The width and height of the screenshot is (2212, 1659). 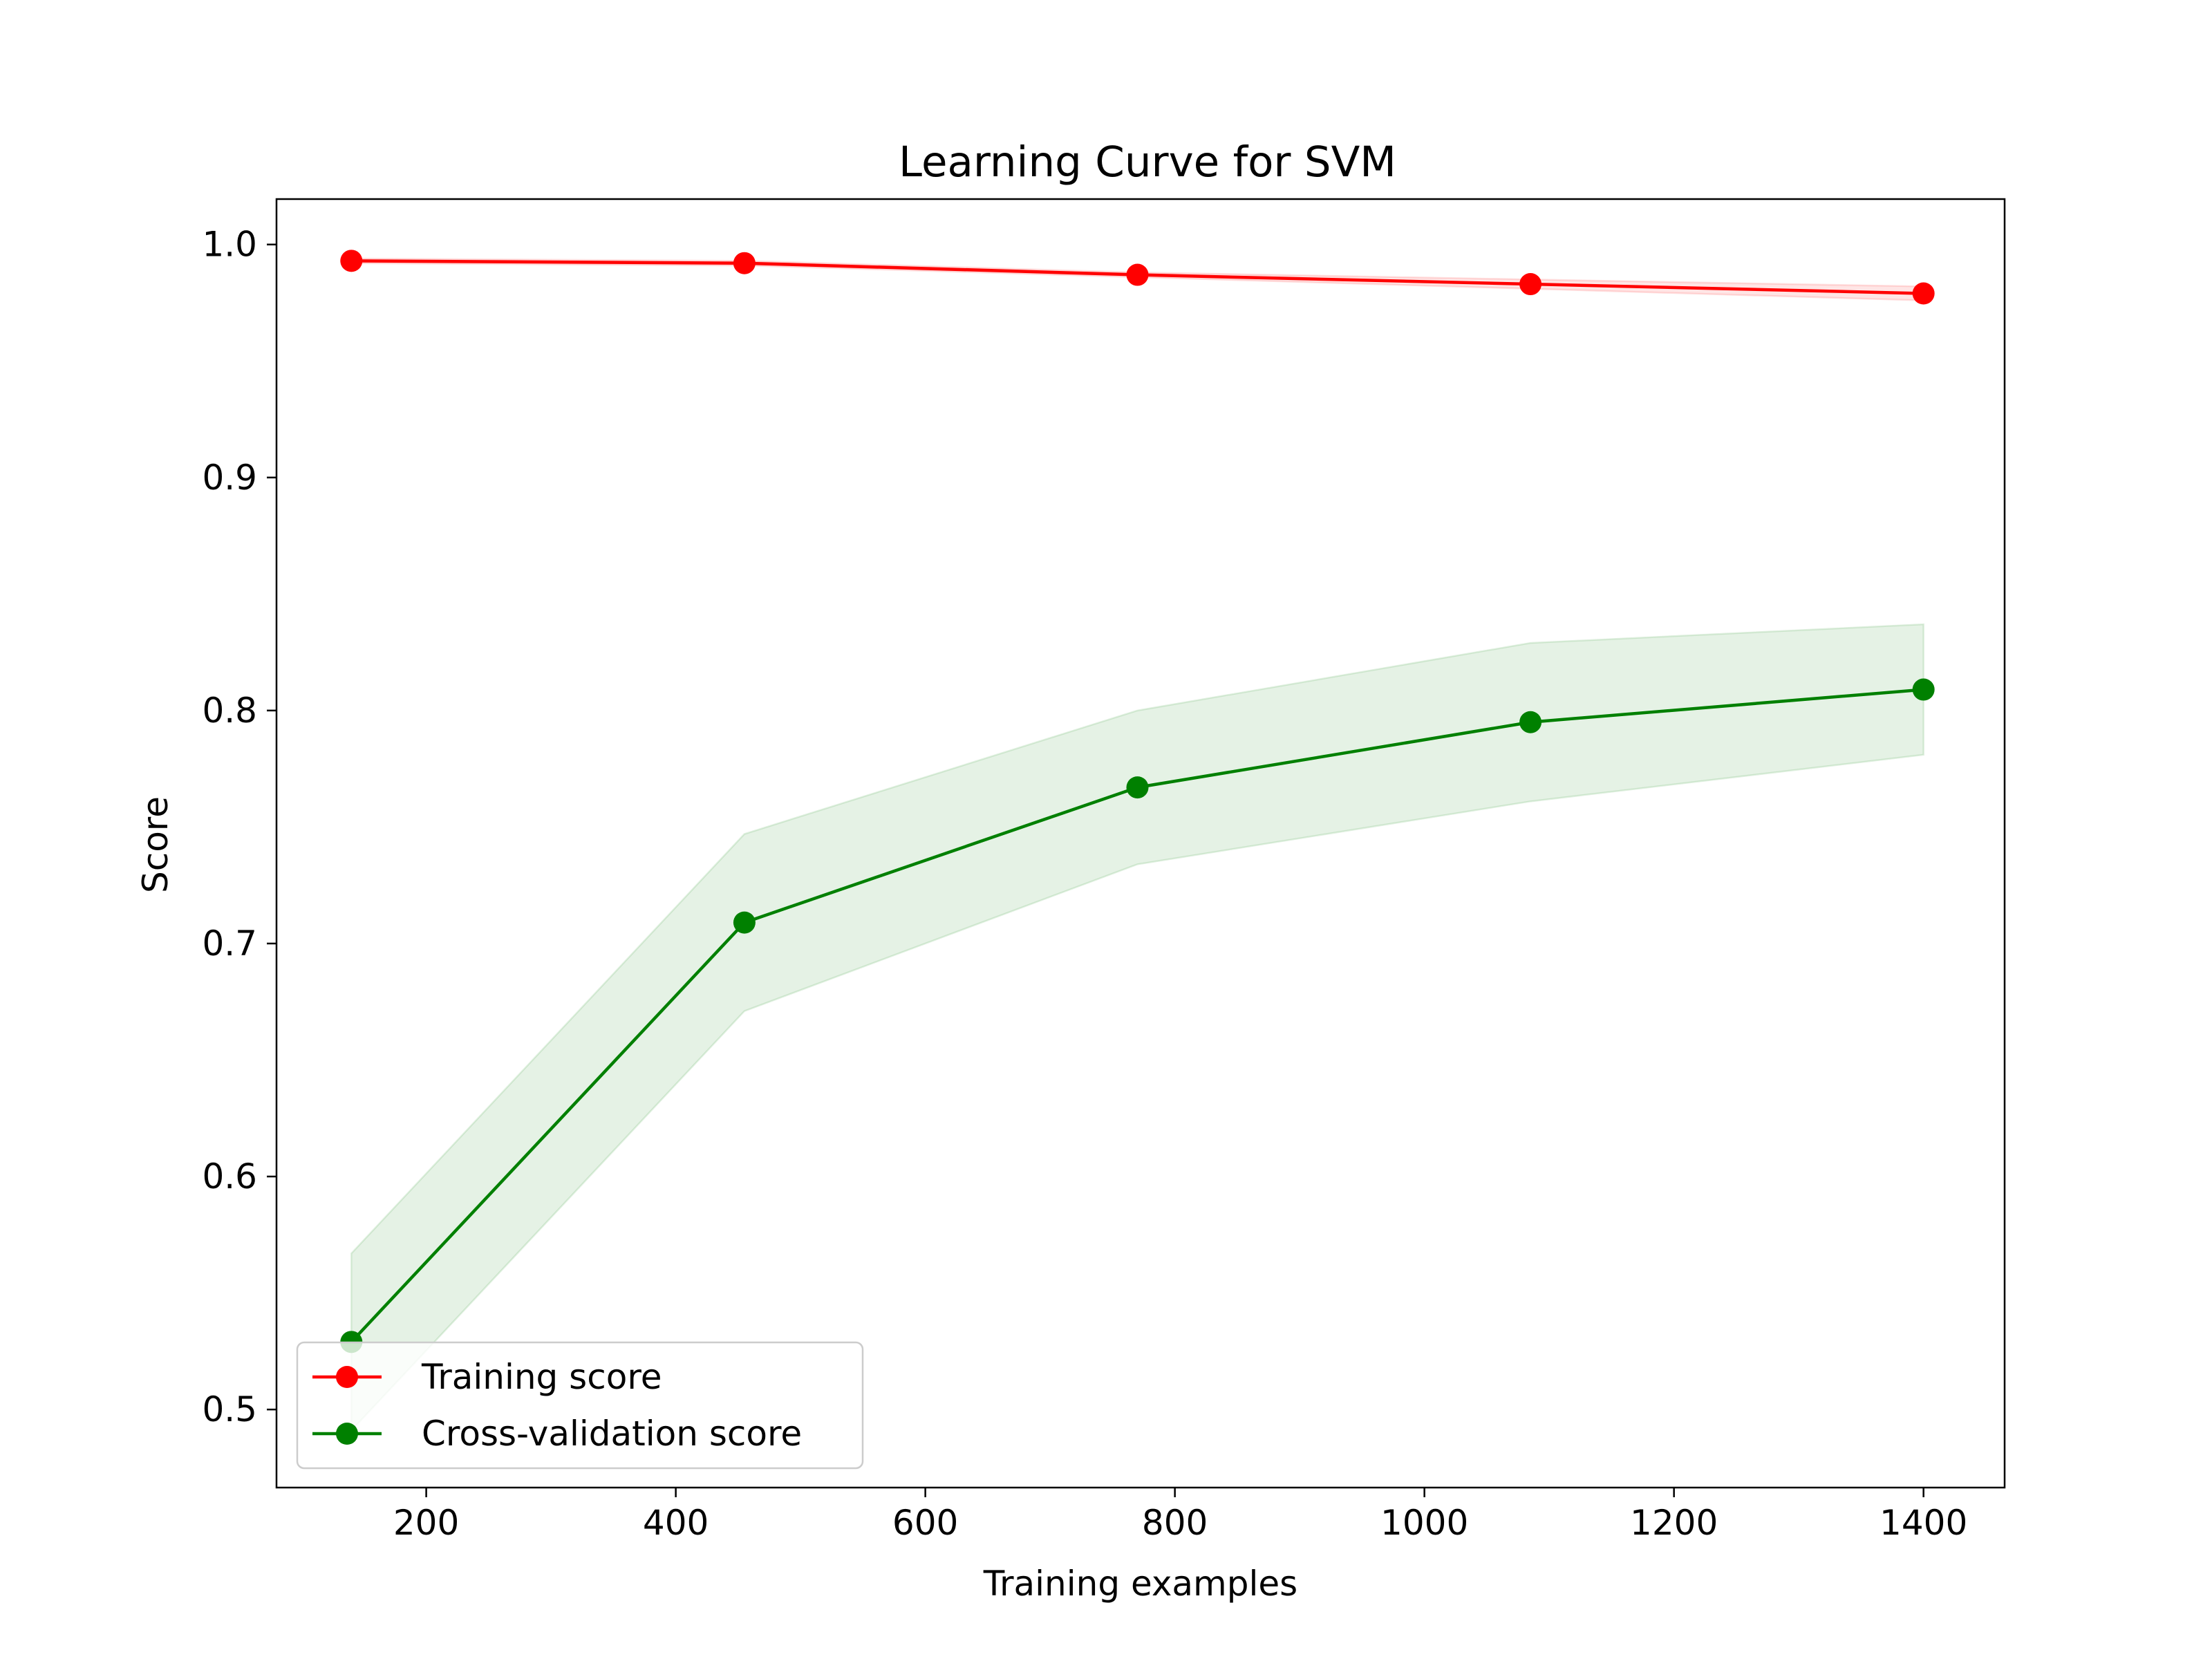 What do you see at coordinates (557, 1405) in the screenshot?
I see `legend-entries: Training score Cross-validation score` at bounding box center [557, 1405].